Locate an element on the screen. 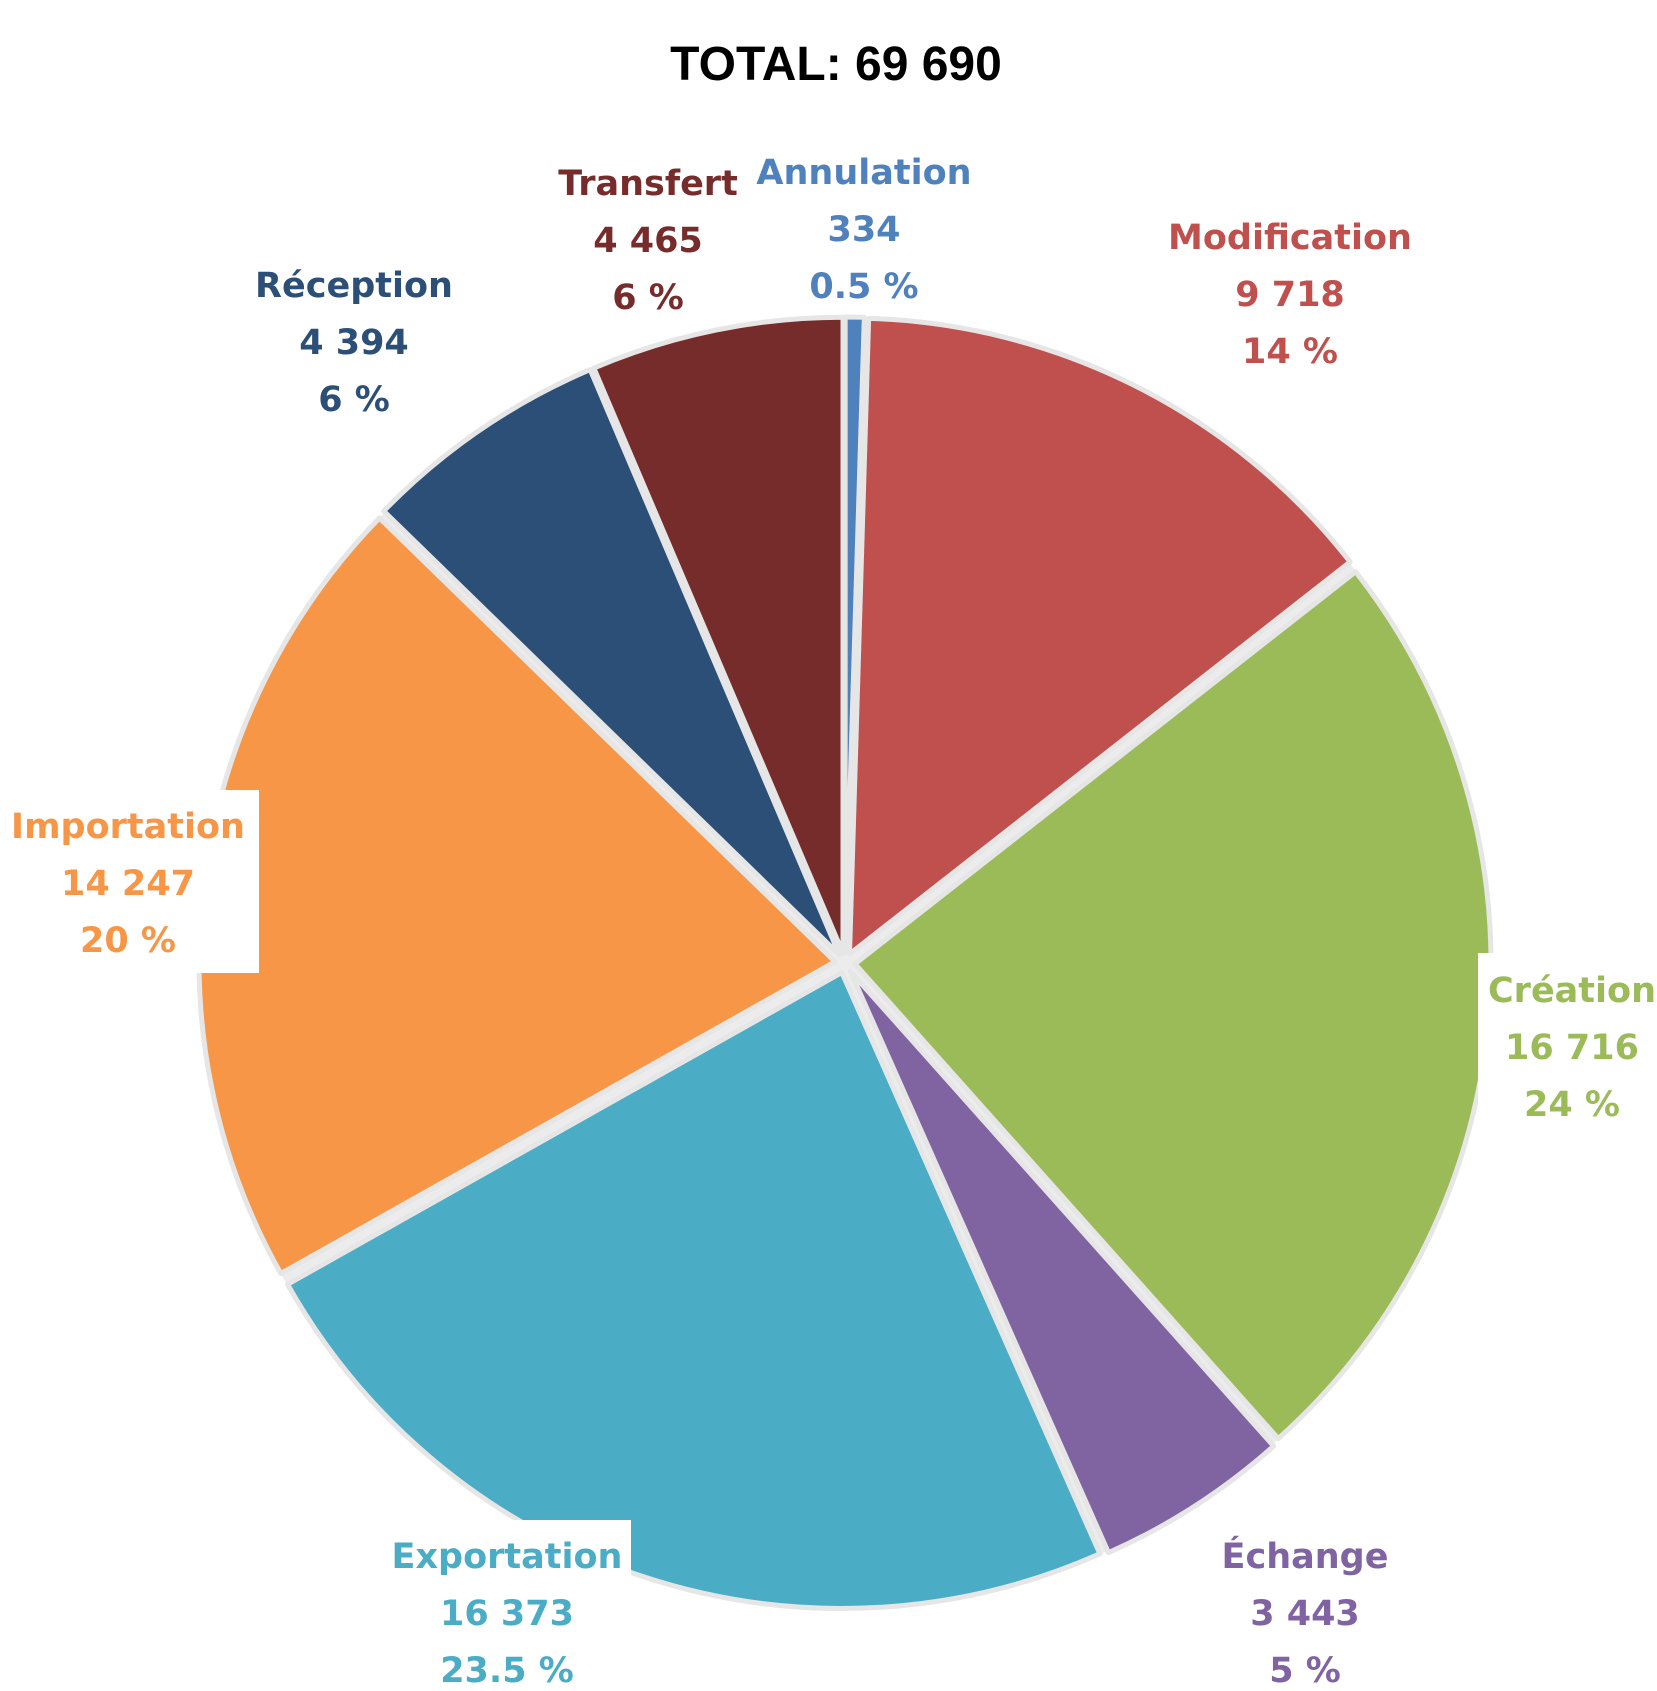 Image resolution: width=1657 pixels, height=1691 pixels. slice-value: 4 394 is located at coordinates (354, 343).